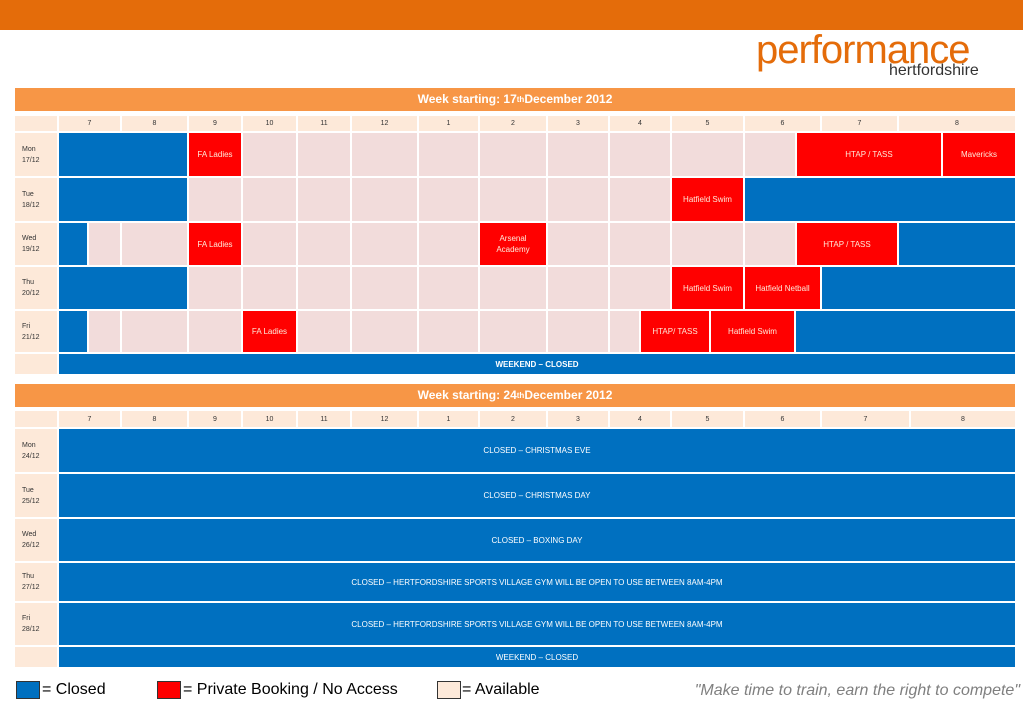 This screenshot has width=1023, height=708. What do you see at coordinates (578, 419) in the screenshot?
I see `hour-label: 3` at bounding box center [578, 419].